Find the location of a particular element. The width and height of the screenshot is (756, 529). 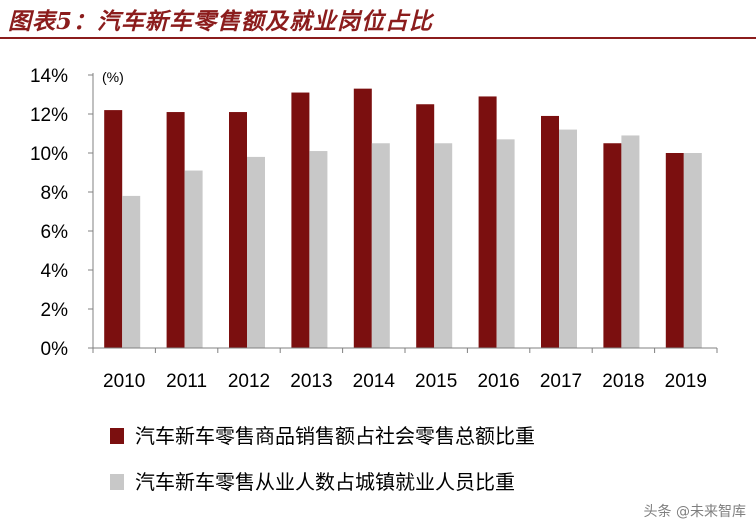

bar-series-2-2013 is located at coordinates (318, 249).